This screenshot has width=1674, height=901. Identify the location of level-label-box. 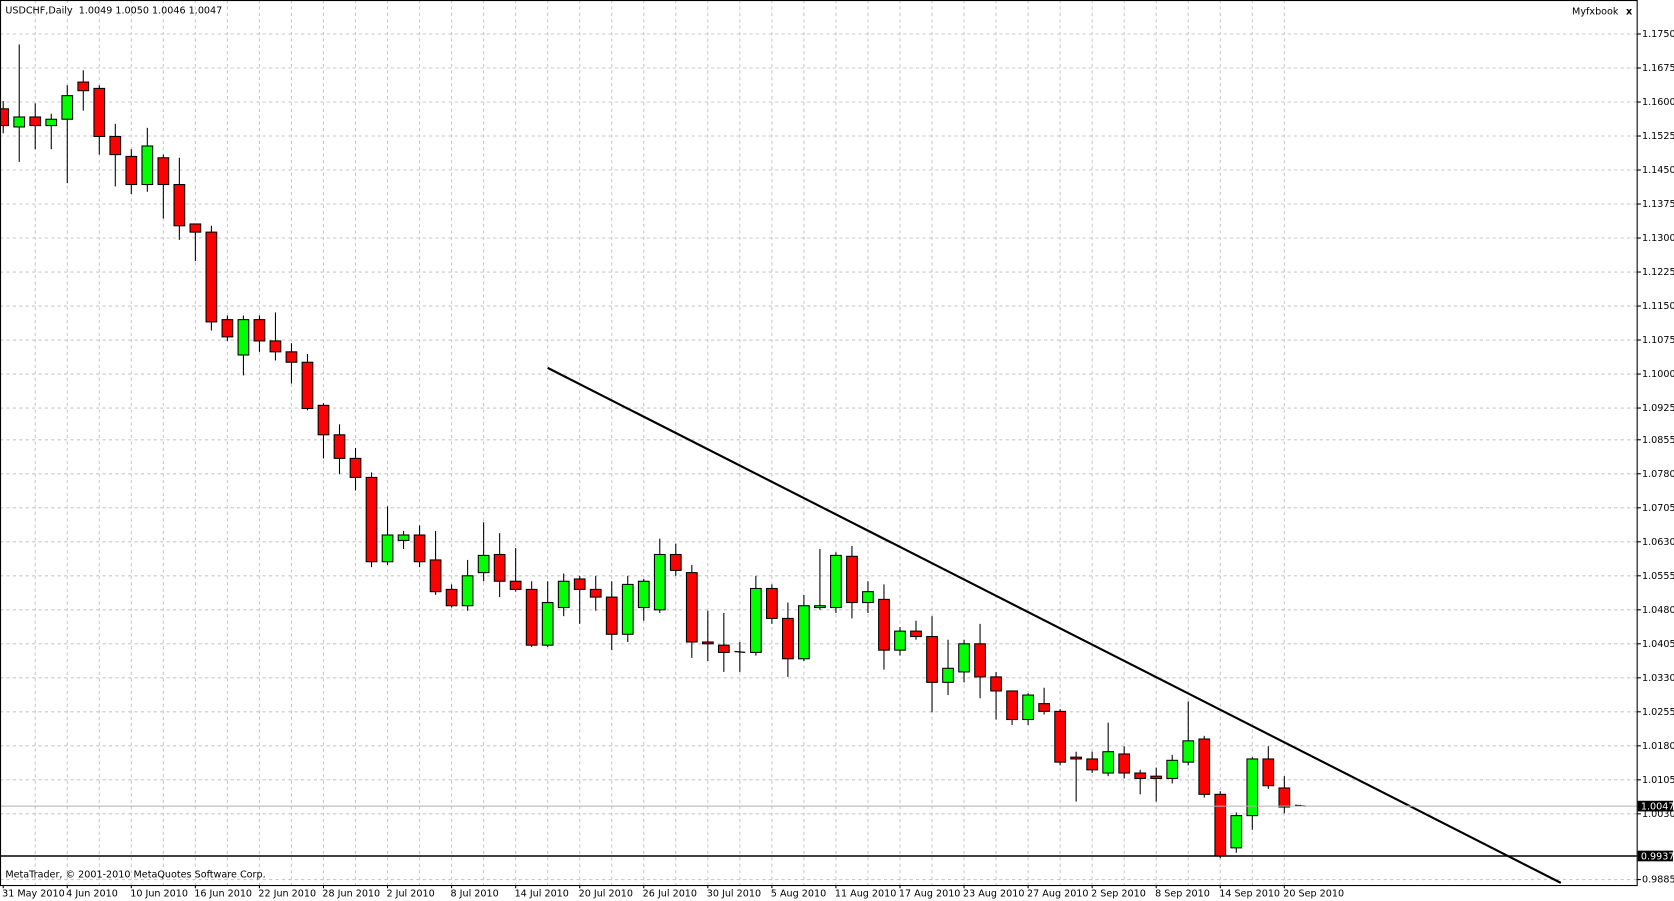
(1655, 856).